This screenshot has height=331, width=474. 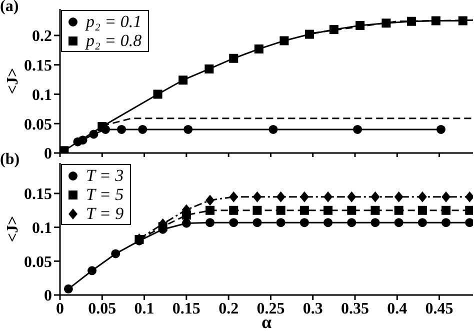 I want to click on legend-label: p₂ = 0.8, so click(x=114, y=40).